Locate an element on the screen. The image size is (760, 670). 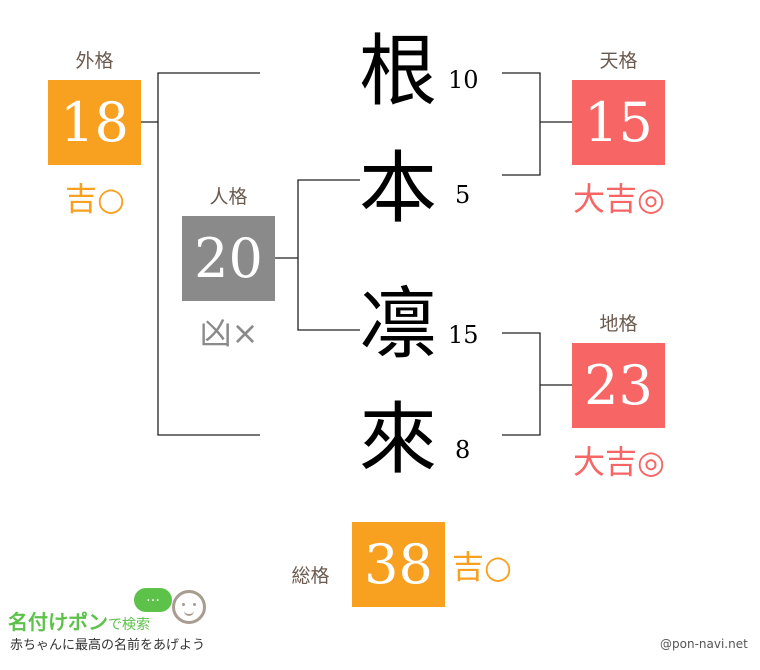
soukaku-fortune: 吉○ is located at coordinates (482, 567).